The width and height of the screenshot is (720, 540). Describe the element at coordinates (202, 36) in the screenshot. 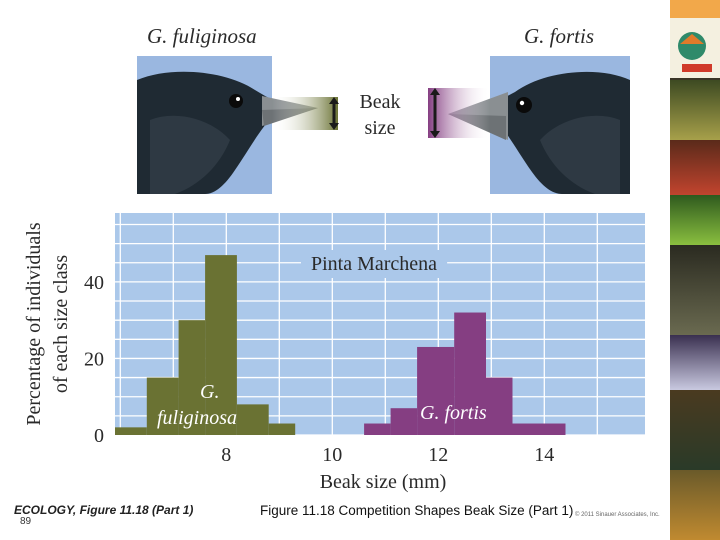

I see `left-species-label: G. fuliginosa` at that location.